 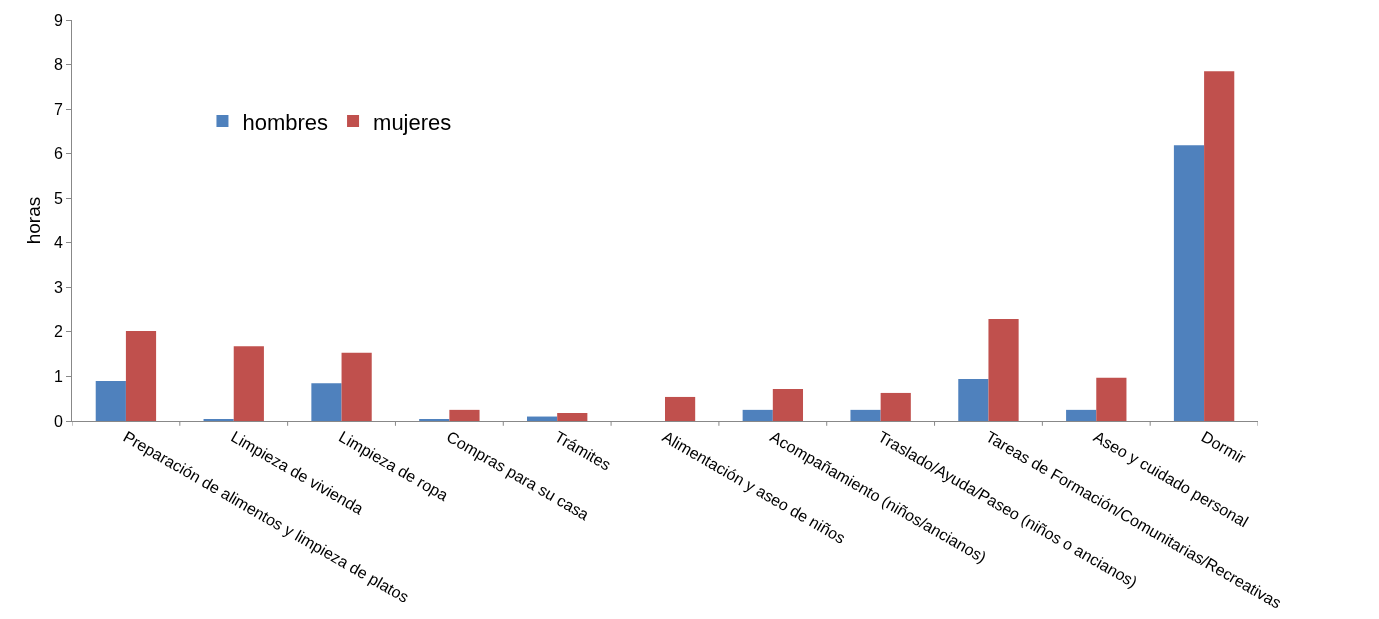 I want to click on y-tick-label: 0, so click(x=58, y=421).